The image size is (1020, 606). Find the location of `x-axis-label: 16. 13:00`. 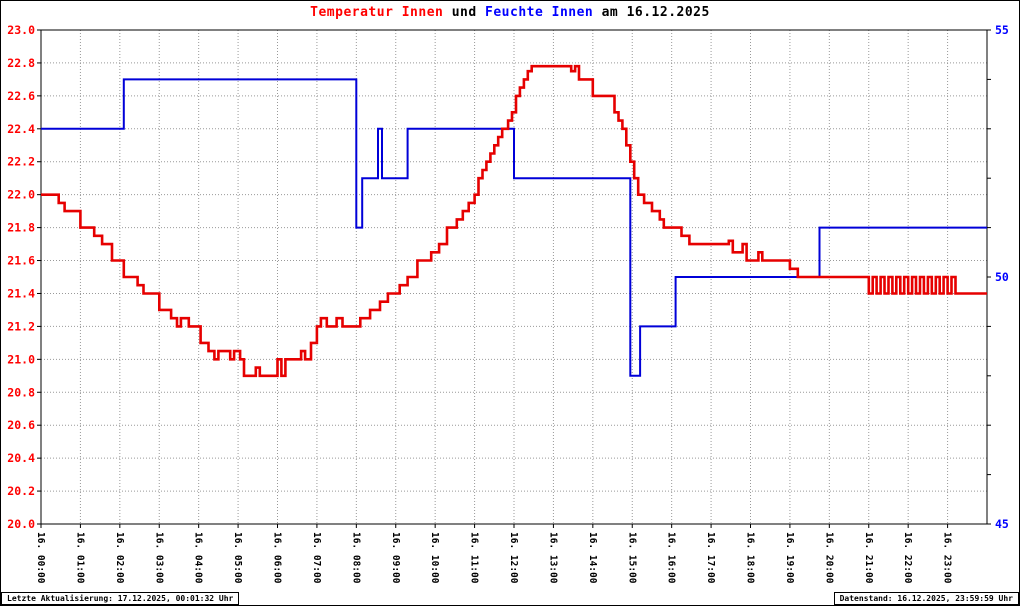

x-axis-label: 16. 13:00 is located at coordinates (552, 558).